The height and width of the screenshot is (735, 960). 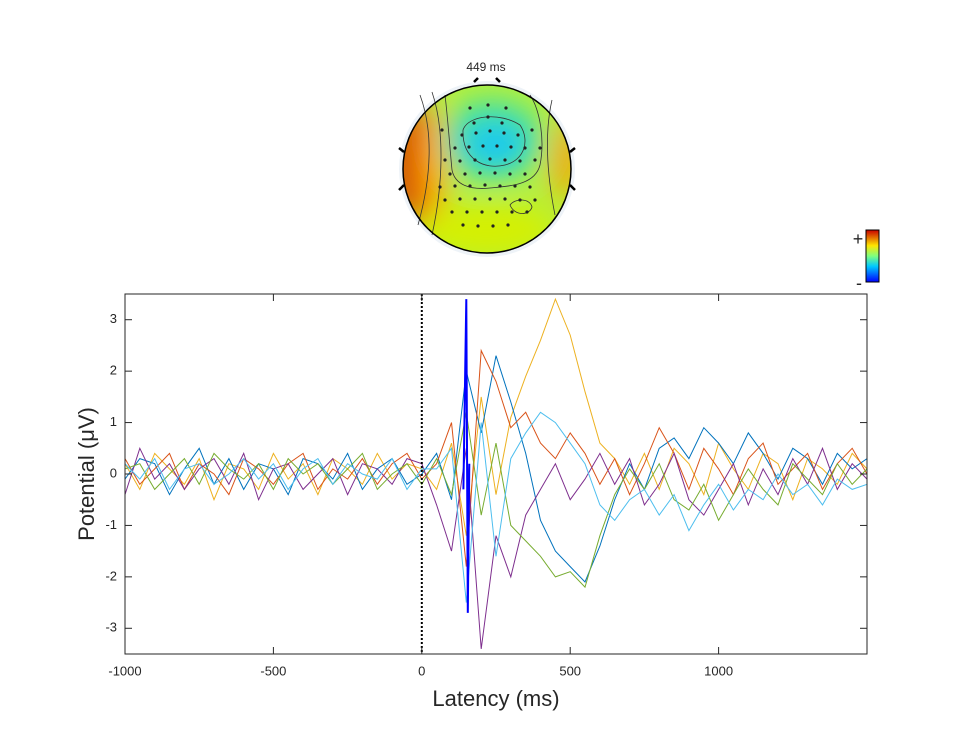 I want to click on x-tick-label: 1000, so click(x=718, y=670).